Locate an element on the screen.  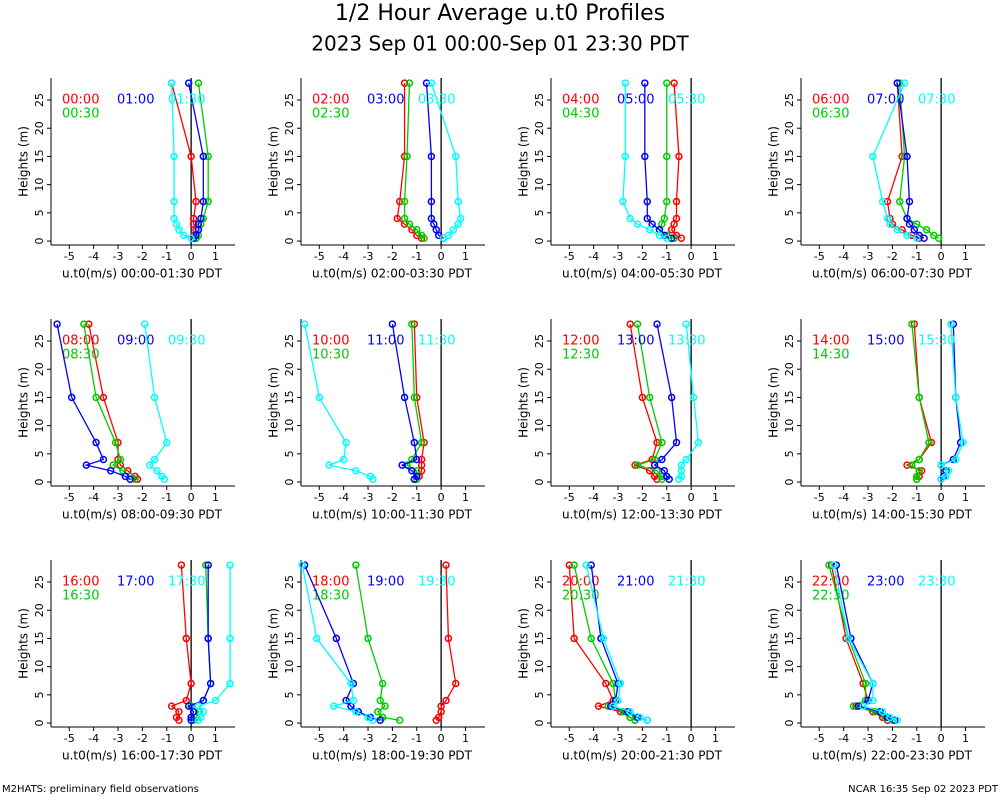
legend-label: 00:30 is located at coordinates (80, 114).